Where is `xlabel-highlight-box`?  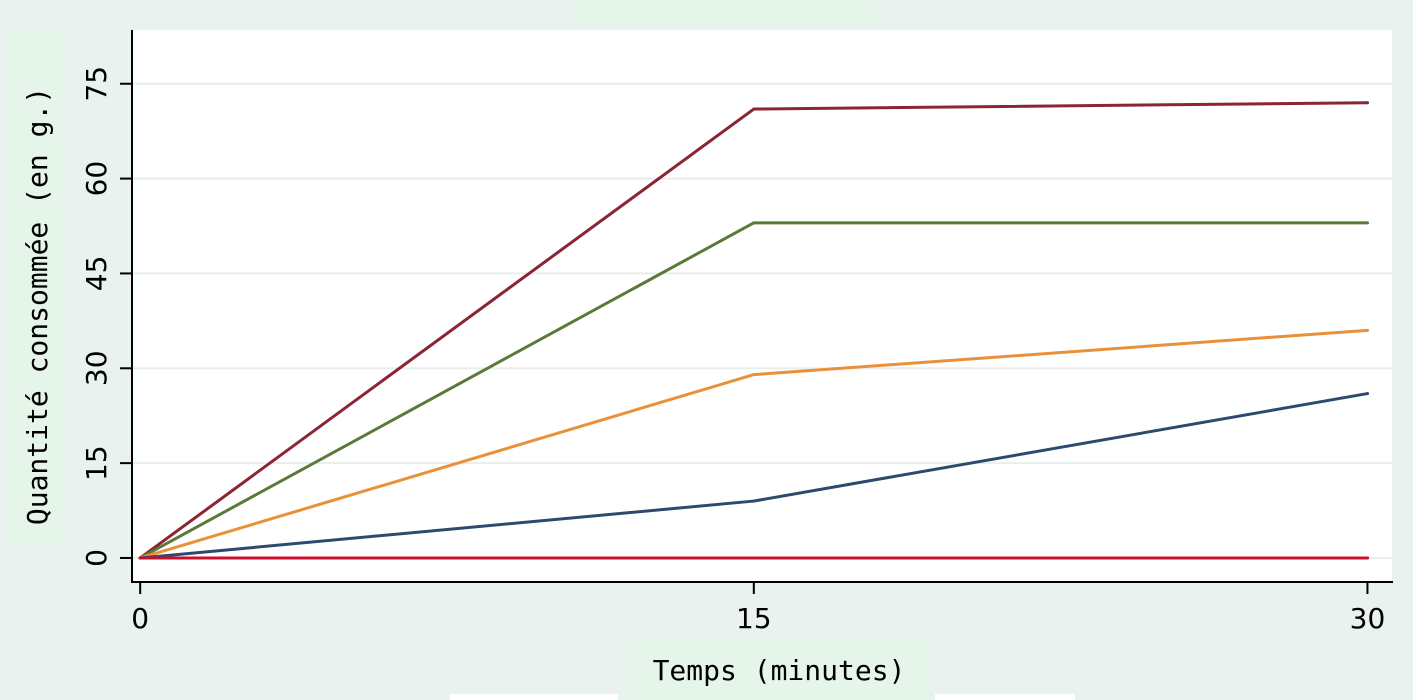
xlabel-highlight-box is located at coordinates (779, 670).